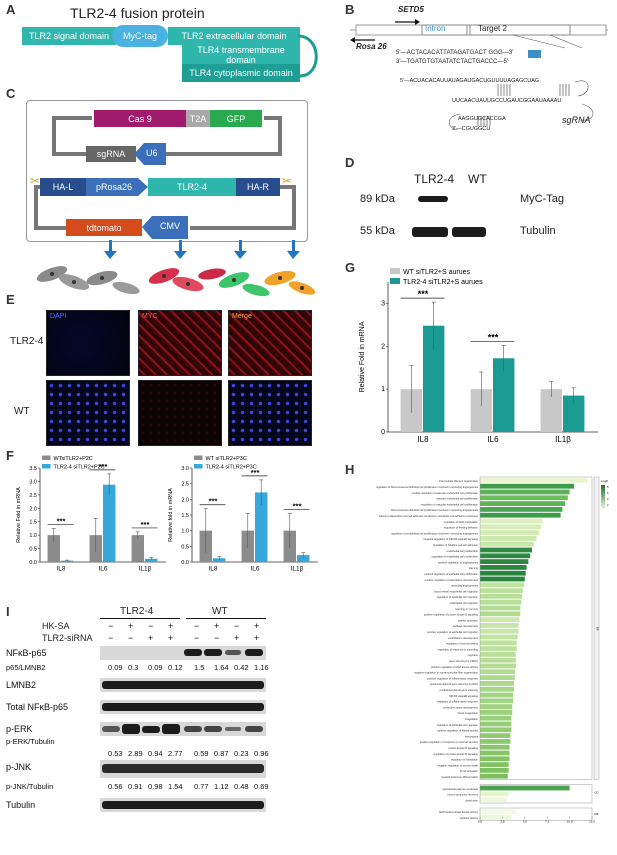 The width and height of the screenshot is (617, 855). What do you see at coordinates (377, 231) in the screenshot?
I see `kda-55: 55 kDa` at bounding box center [377, 231].